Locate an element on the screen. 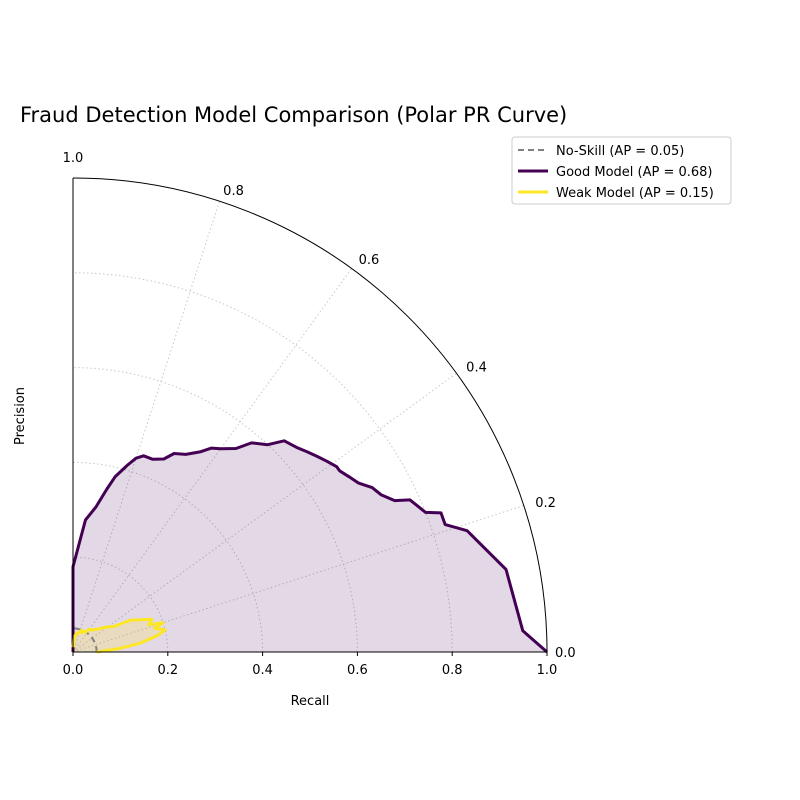  x-axis-label: Recall is located at coordinates (310, 701).